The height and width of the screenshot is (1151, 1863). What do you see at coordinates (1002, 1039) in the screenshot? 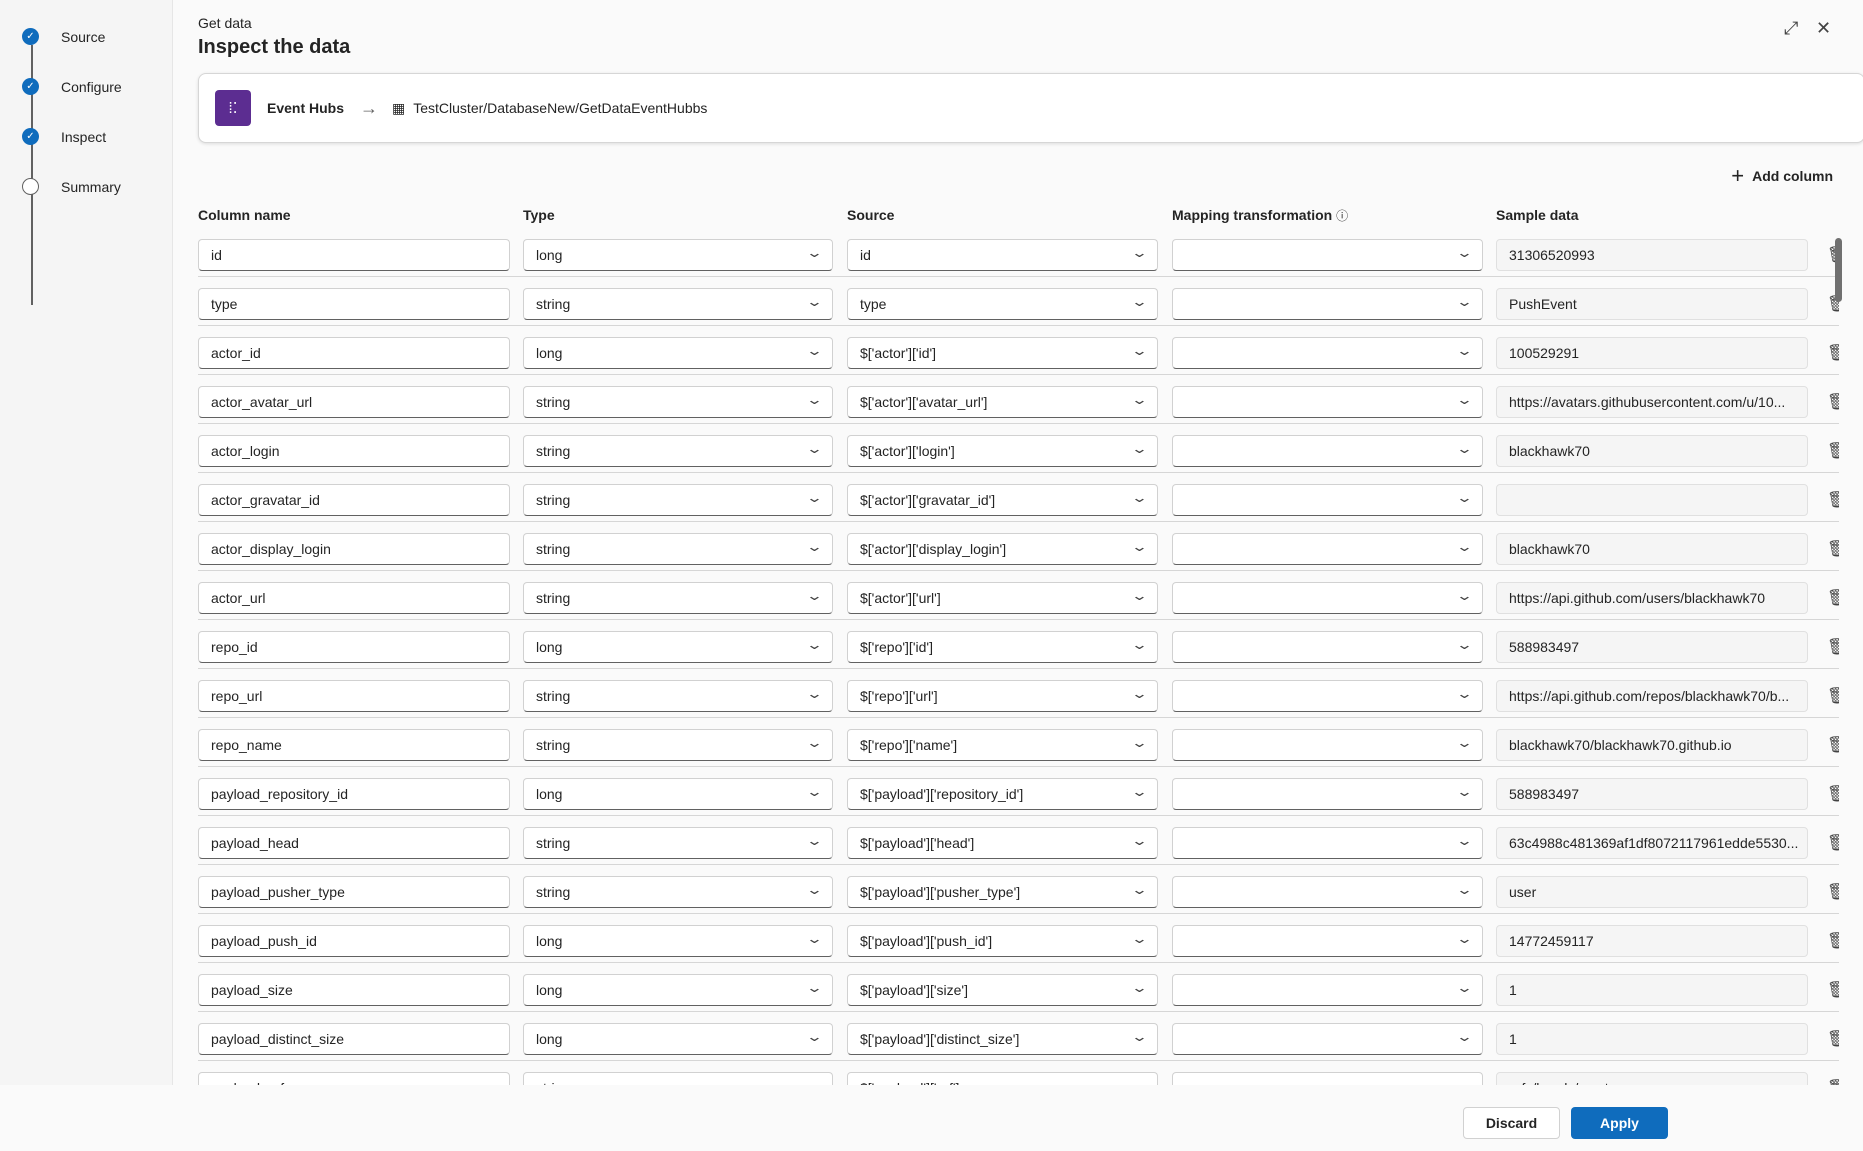
I see `source-dropdown: $['payload']['distinct_size'] ⌄` at bounding box center [1002, 1039].